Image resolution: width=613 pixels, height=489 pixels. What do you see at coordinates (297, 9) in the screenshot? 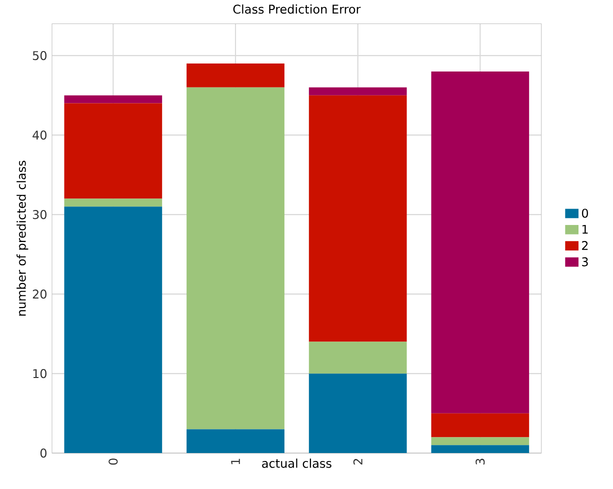
I see `chart-title: Class Prediction Error` at bounding box center [297, 9].